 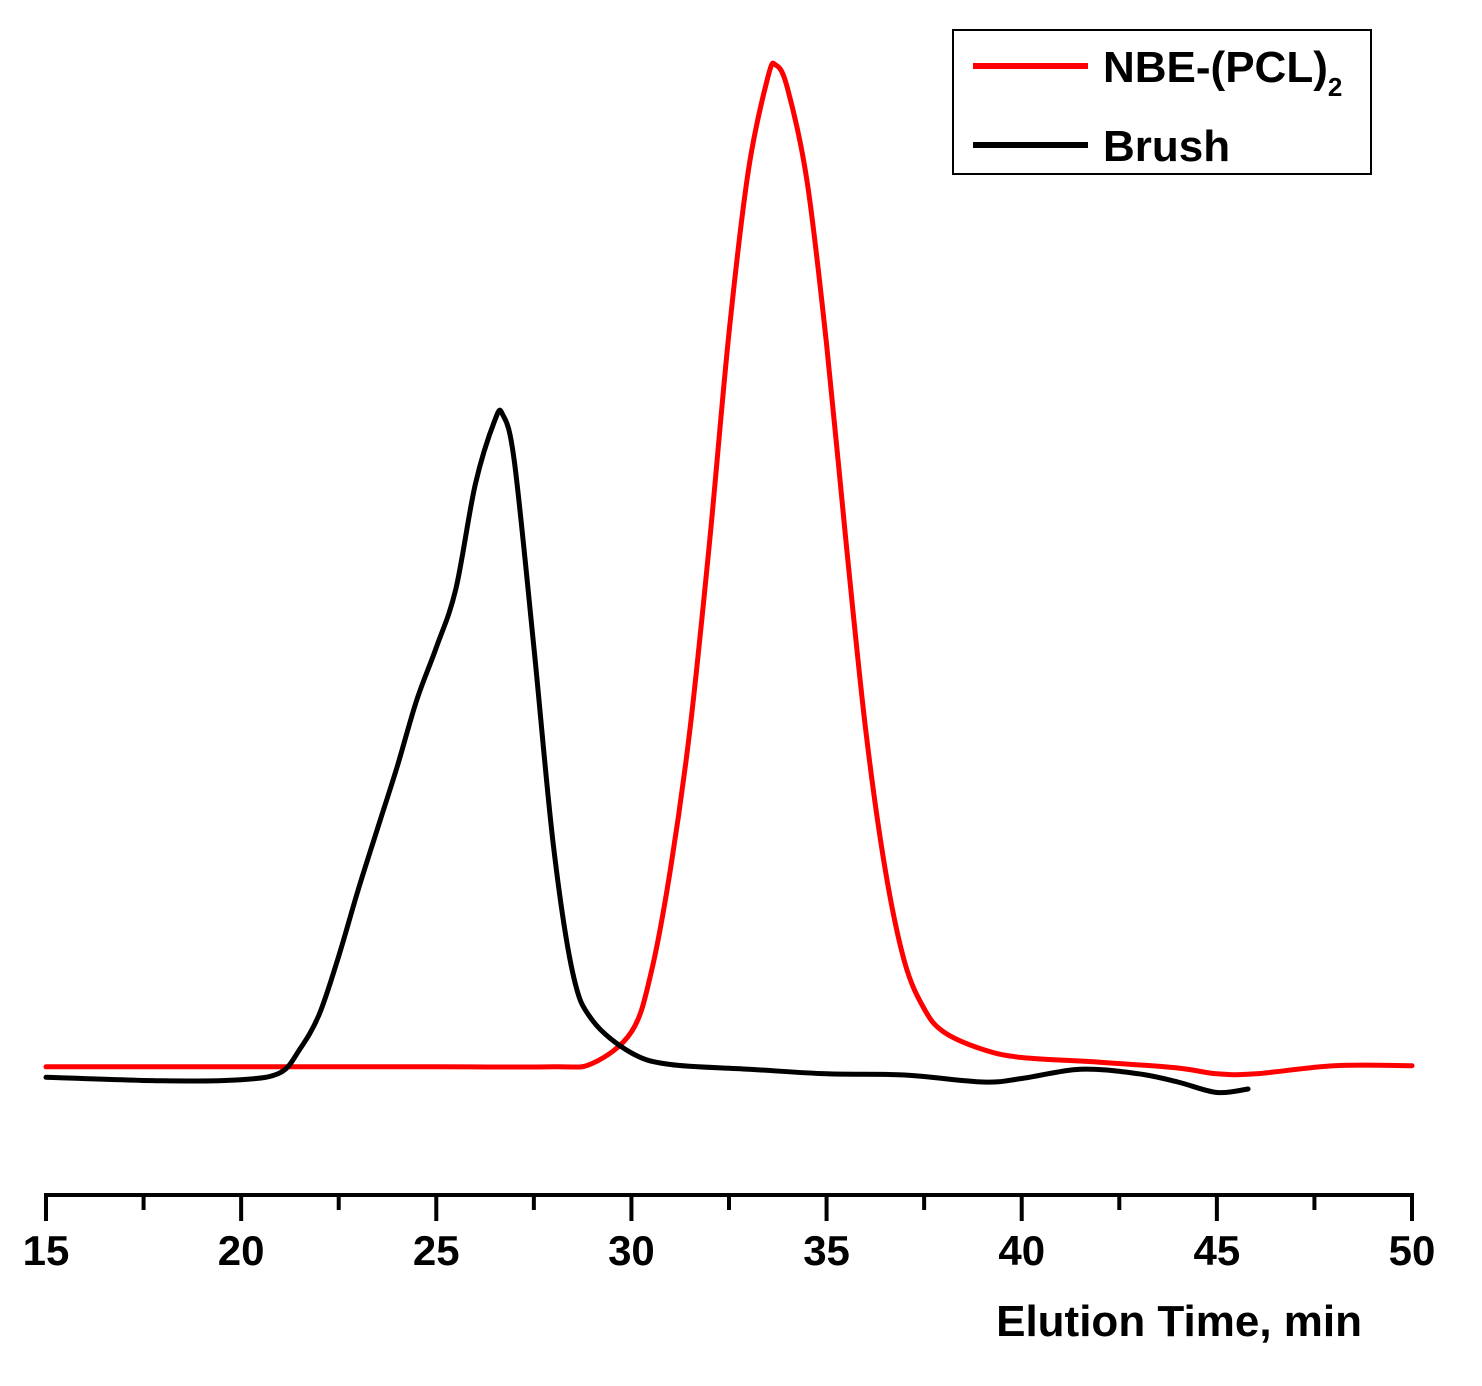 I want to click on x-tick-label: 20, so click(x=241, y=1250).